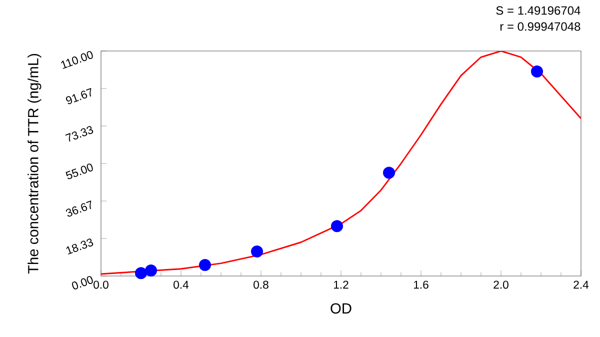 The image size is (600, 337). What do you see at coordinates (80, 246) in the screenshot?
I see `y-tick-label: 18.33` at bounding box center [80, 246].